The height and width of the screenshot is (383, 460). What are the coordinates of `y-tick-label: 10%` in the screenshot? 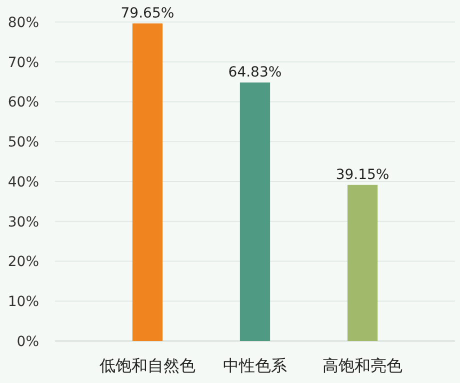 It's located at (23, 302).